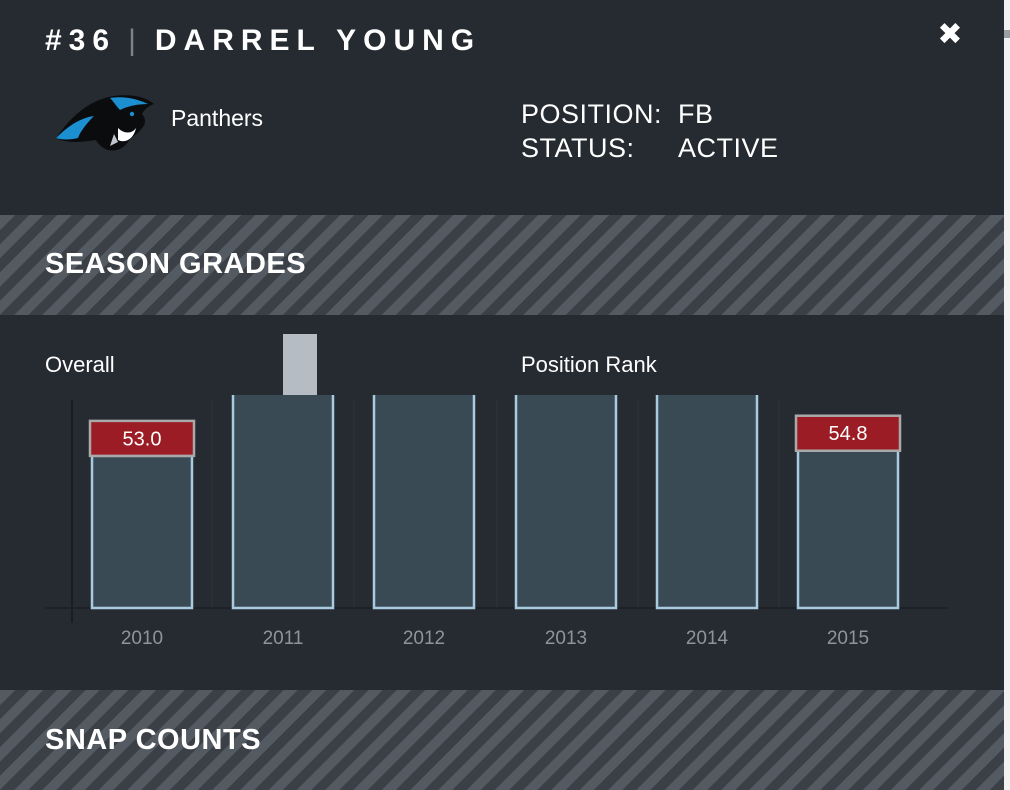  I want to click on position-value: FB, so click(696, 114).